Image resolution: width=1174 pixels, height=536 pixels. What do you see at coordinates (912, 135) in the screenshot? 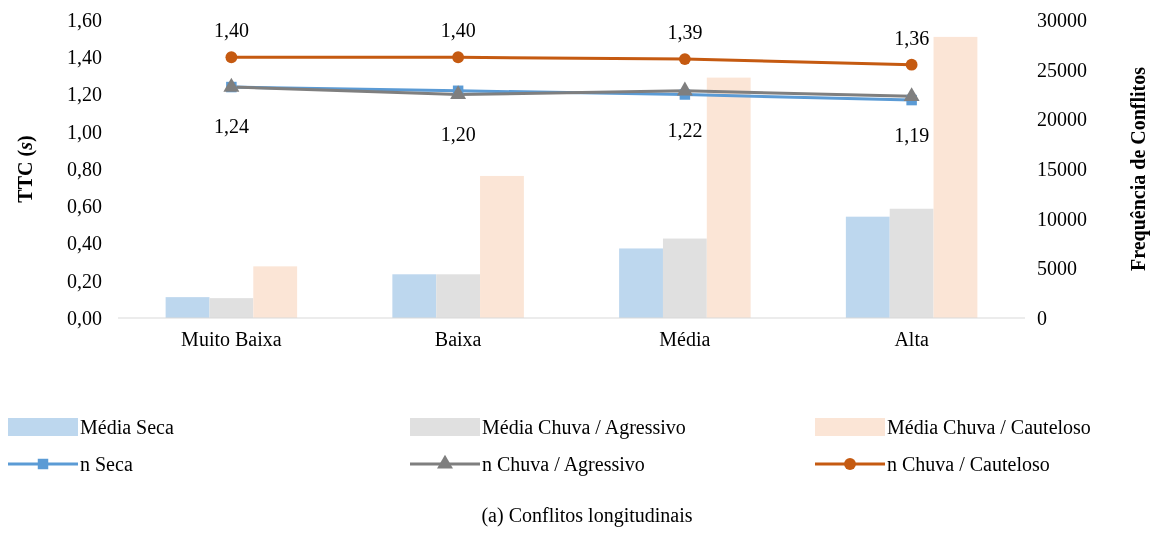
I see `data-label: 1,19` at bounding box center [912, 135].